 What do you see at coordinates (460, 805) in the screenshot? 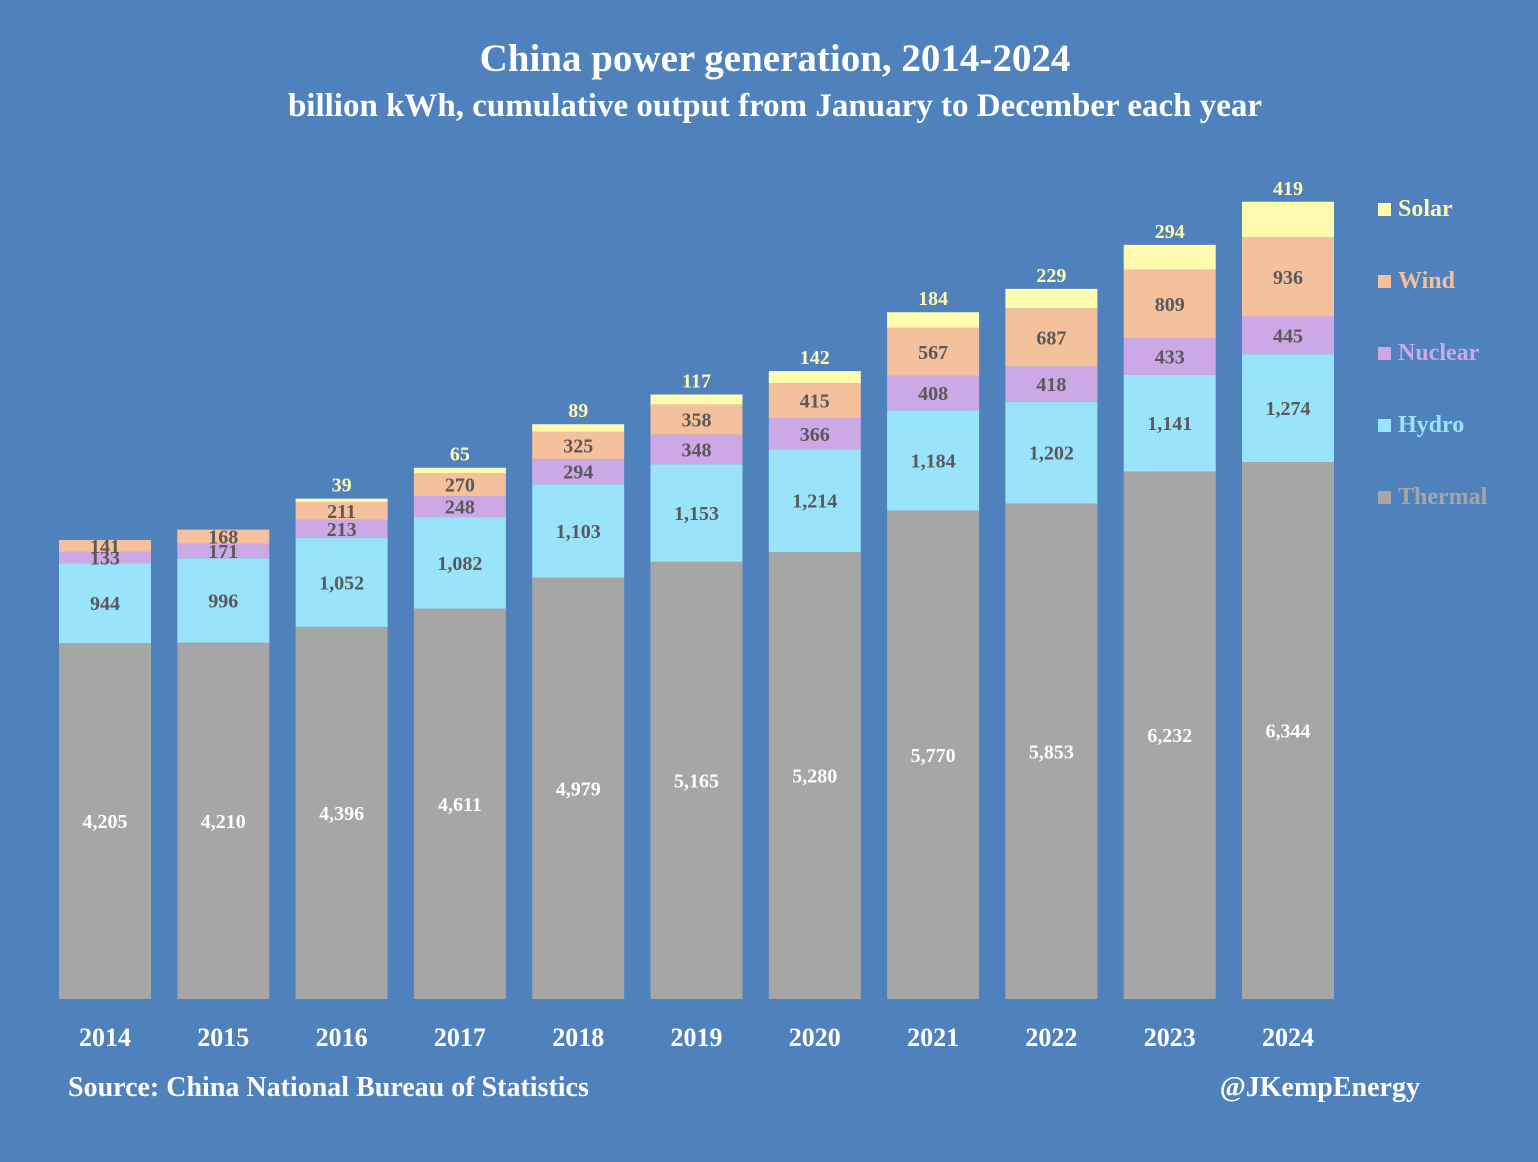
I see `data-label-thermal-2017: 4,611` at bounding box center [460, 805].